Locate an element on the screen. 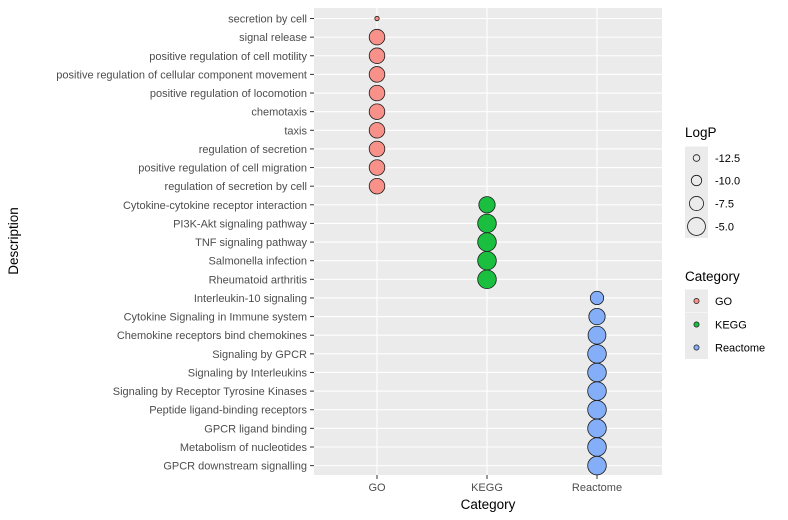 This screenshot has height=520, width=788. y-tick-label: Signaling by Receptor Tyrosine Kinases is located at coordinates (210, 392).